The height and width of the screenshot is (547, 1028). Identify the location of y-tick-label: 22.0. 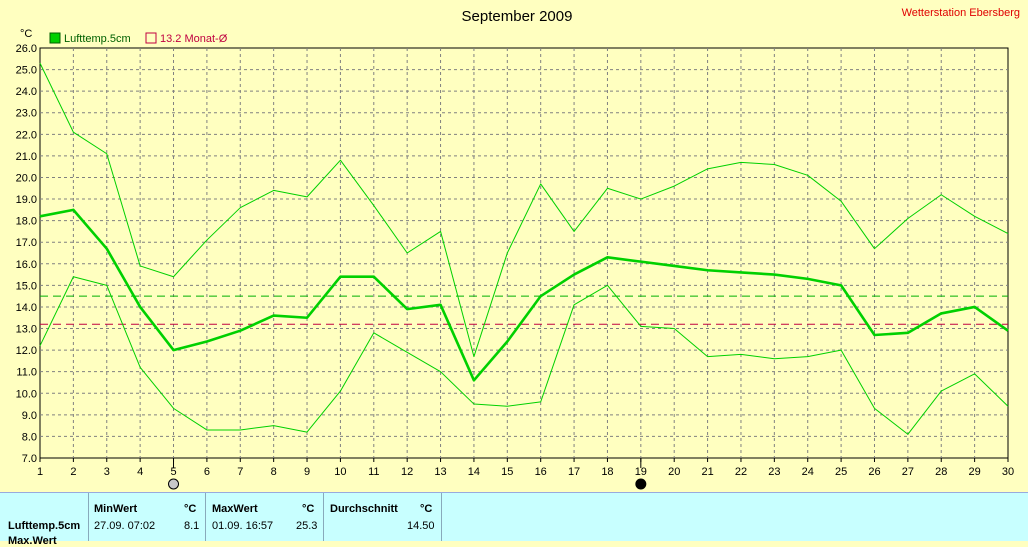
(26, 135).